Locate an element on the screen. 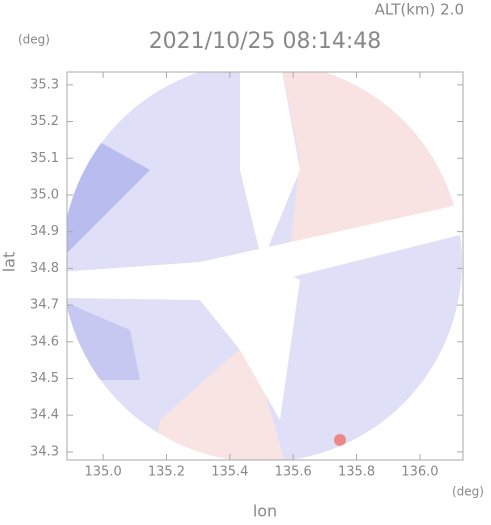  y-tick-label: 34.5 is located at coordinates (44, 378).